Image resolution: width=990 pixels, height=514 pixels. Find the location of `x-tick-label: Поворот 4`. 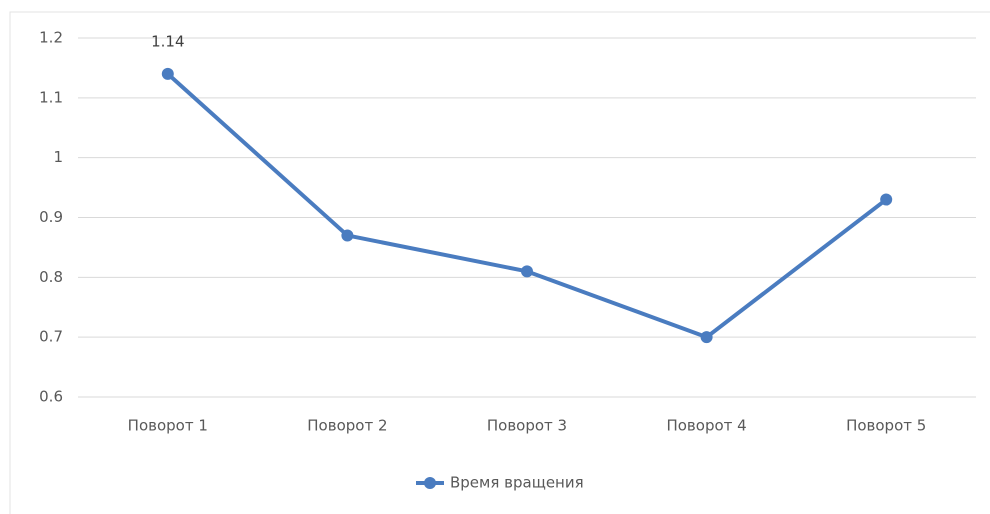

x-tick-label: Поворот 4 is located at coordinates (706, 426).